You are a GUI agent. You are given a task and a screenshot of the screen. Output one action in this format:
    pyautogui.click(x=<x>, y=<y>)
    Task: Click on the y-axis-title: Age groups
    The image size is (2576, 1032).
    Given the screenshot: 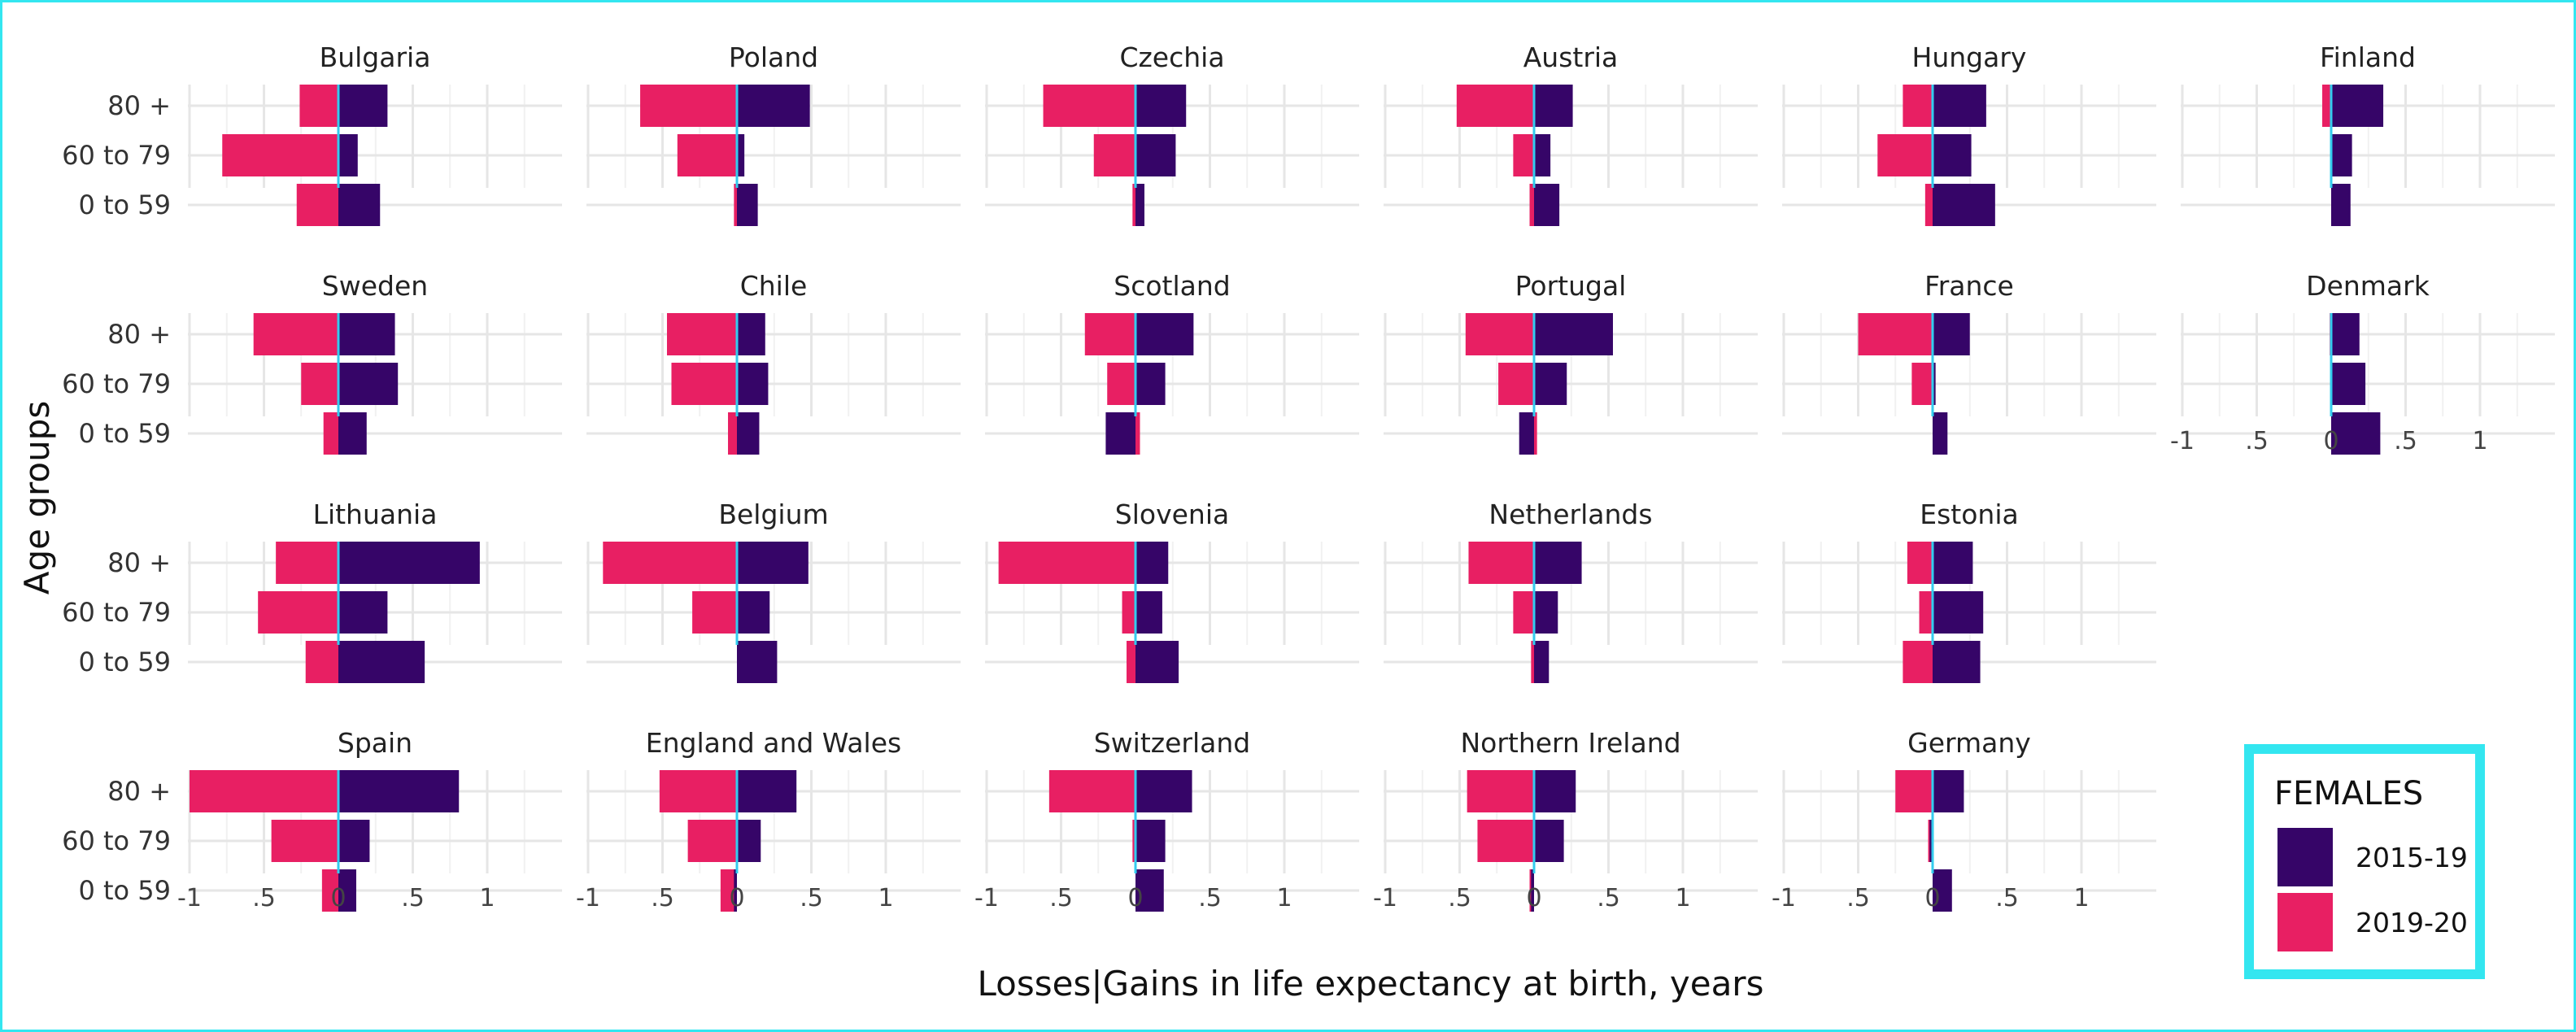 What is the action you would take?
    pyautogui.click(x=37, y=497)
    